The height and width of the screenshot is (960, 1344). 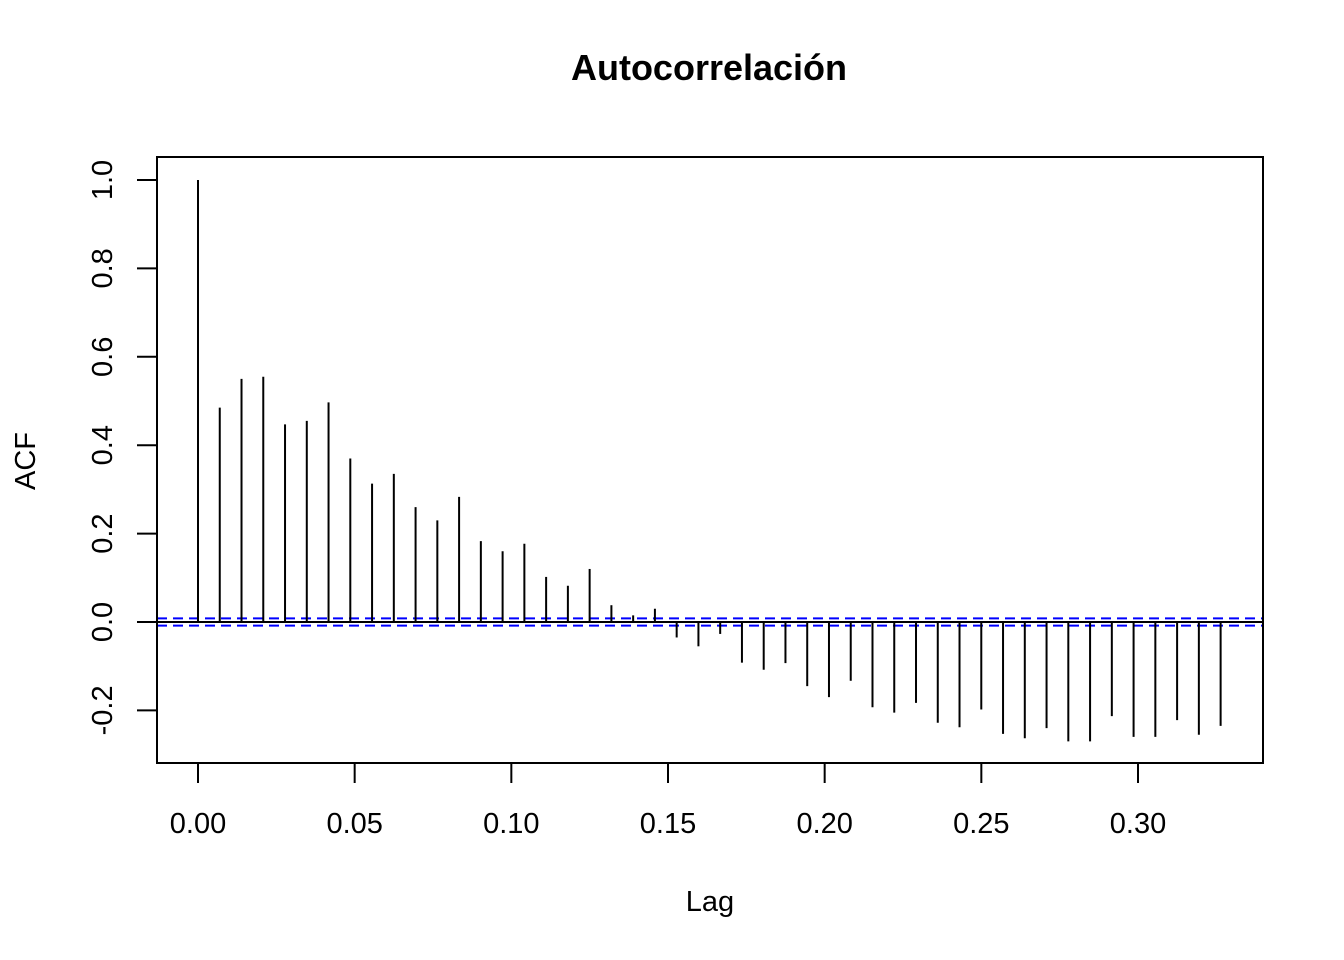 I want to click on x-axis: 0.00 0.05 0.10 0.15 0.20 0.25 0.30, so click(x=668, y=801).